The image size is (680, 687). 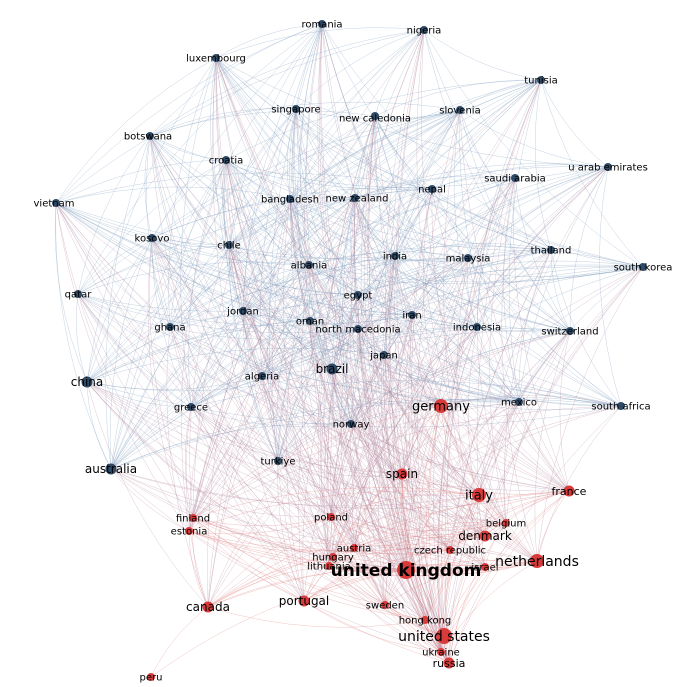 What do you see at coordinates (304, 601) in the screenshot?
I see `node-portugal` at bounding box center [304, 601].